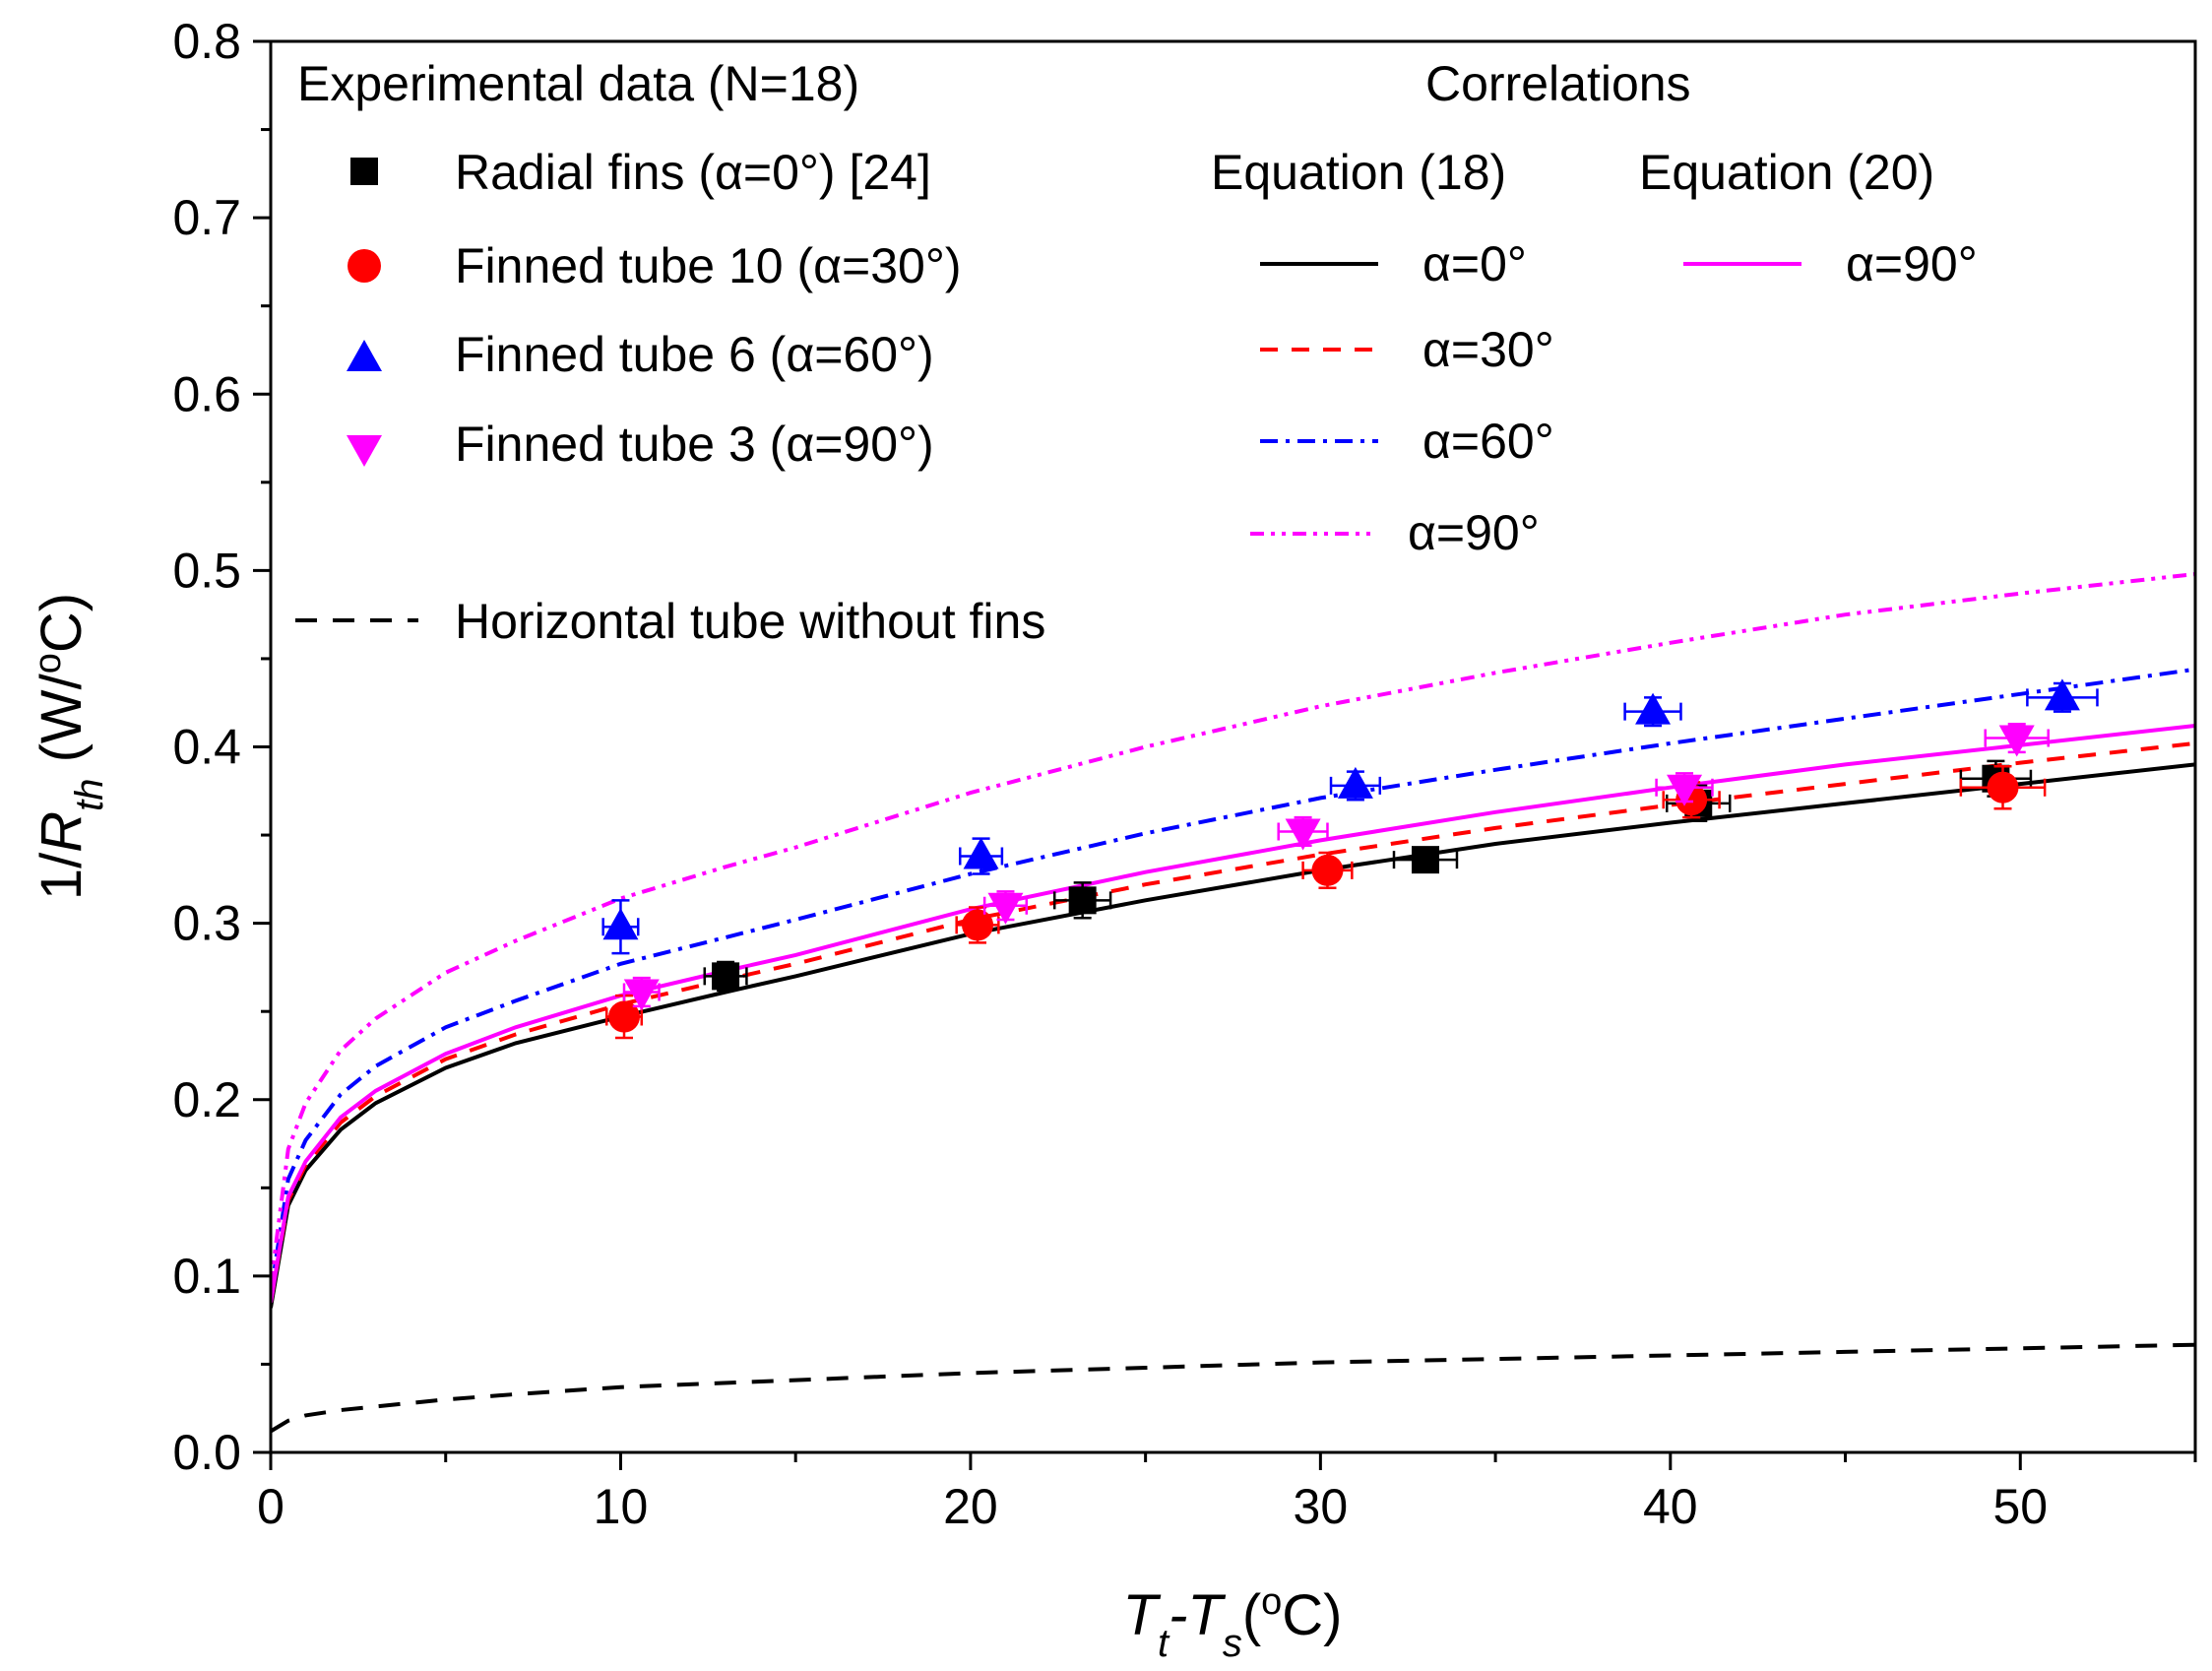 The image size is (2212, 1671). I want to click on x-axis-label: Tt-Ts(oC), so click(1233, 1623).